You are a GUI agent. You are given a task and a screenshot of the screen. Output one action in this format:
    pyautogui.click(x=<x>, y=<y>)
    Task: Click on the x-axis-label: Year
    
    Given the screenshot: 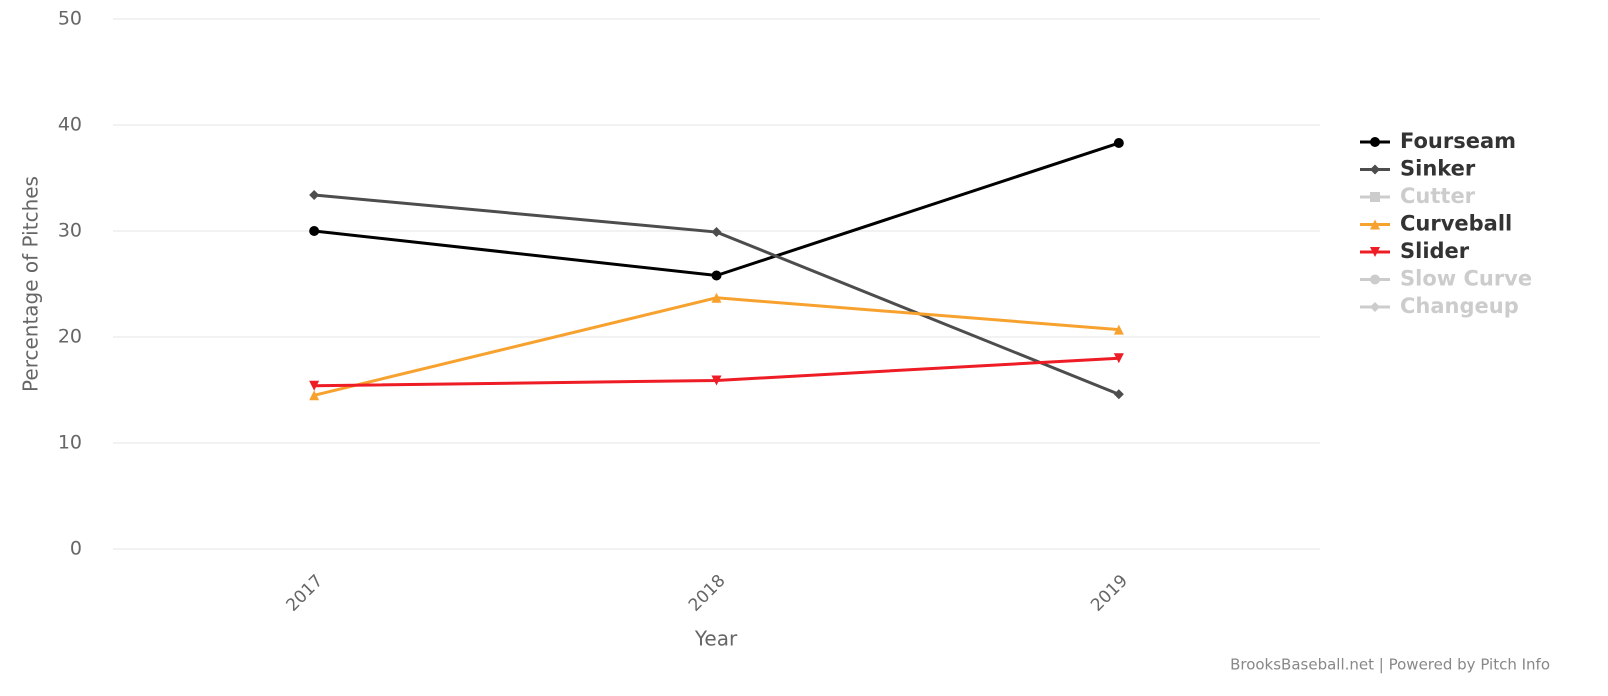 What is the action you would take?
    pyautogui.click(x=716, y=639)
    